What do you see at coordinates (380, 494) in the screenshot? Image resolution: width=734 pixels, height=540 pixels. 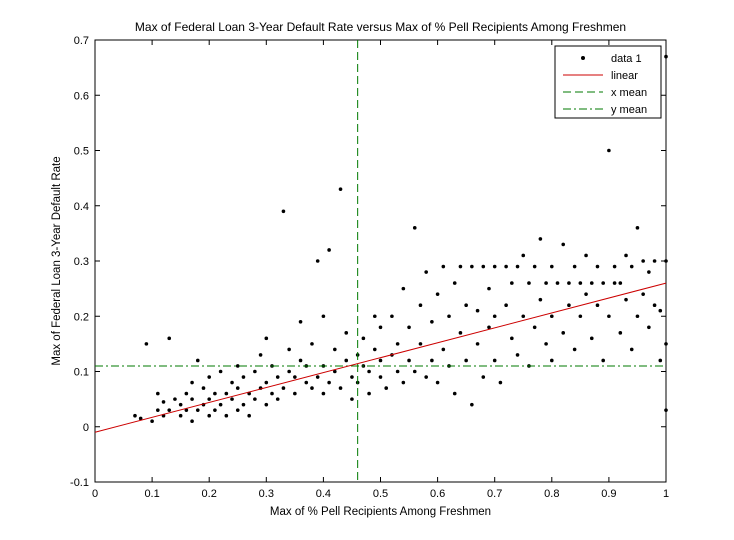 I see `x-tick-label: 0.5` at bounding box center [380, 494].